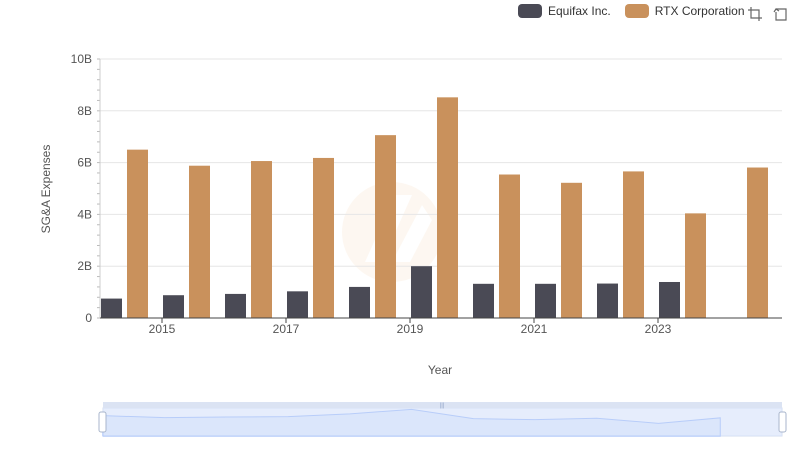 The width and height of the screenshot is (800, 461). What do you see at coordinates (695, 265) in the screenshot?
I see `bar-rtx-2023` at bounding box center [695, 265].